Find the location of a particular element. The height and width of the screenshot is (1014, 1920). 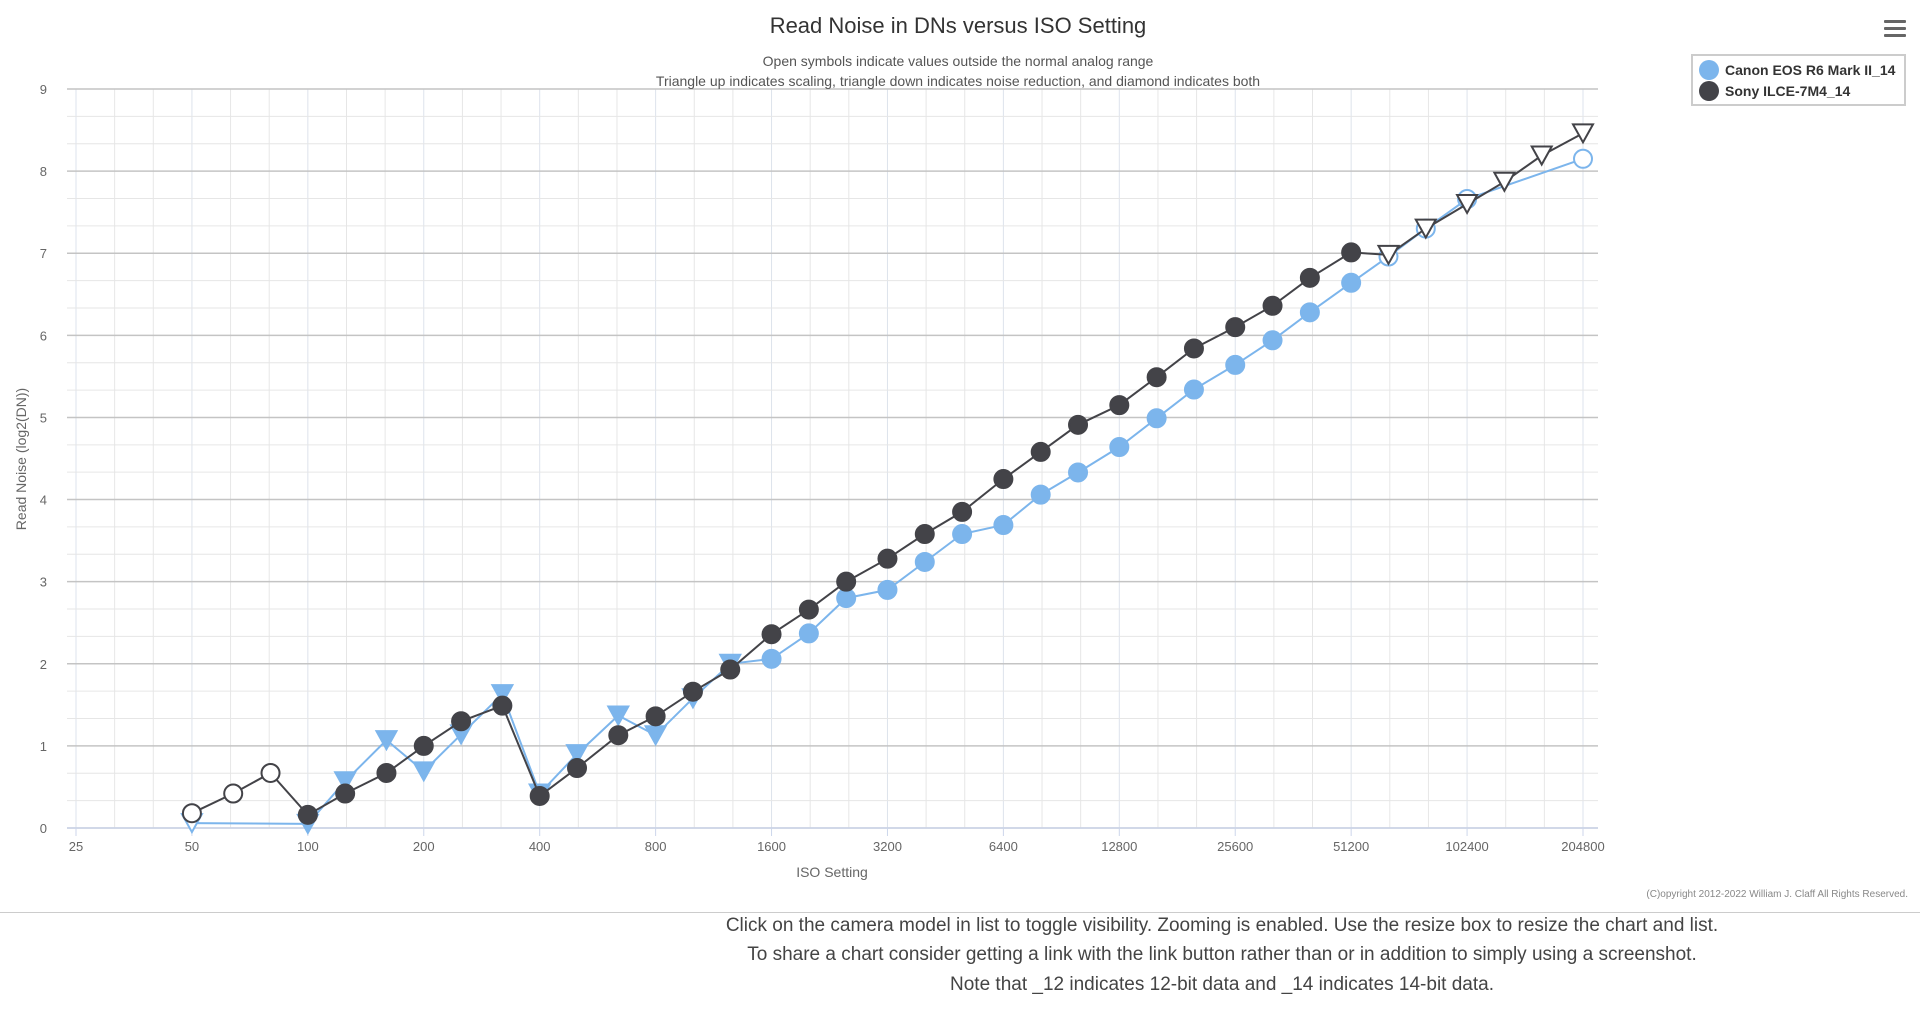

x-tick-label: 51200 is located at coordinates (1351, 846).